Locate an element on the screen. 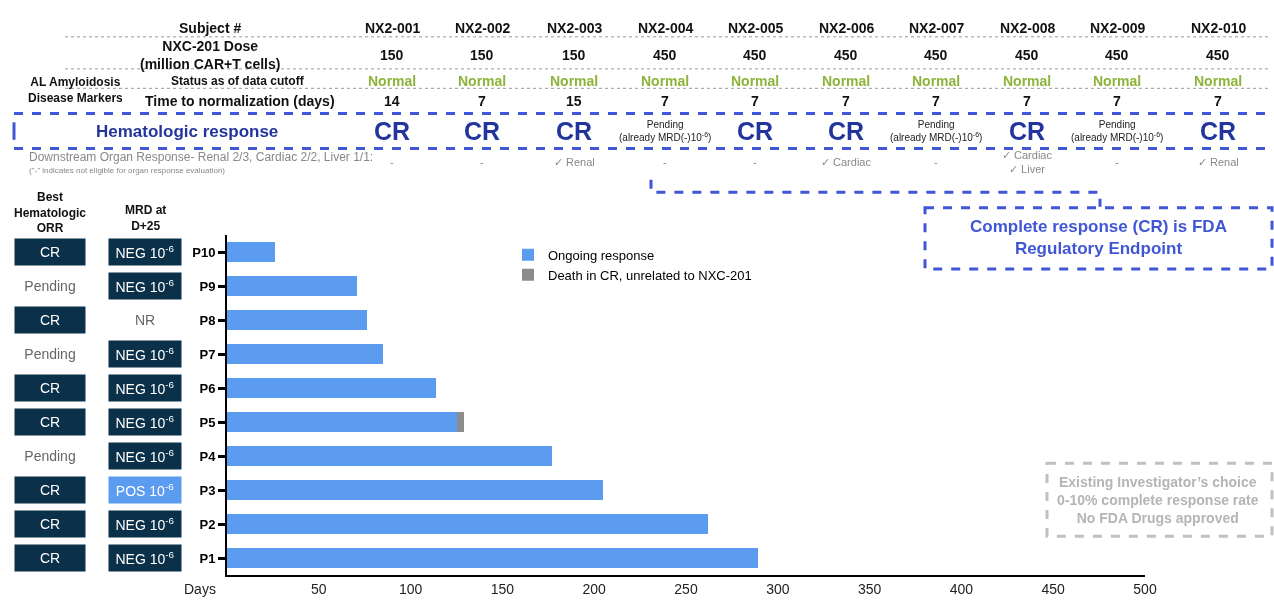 The height and width of the screenshot is (609, 1274). y-tick-label: P5 is located at coordinates (207, 422).